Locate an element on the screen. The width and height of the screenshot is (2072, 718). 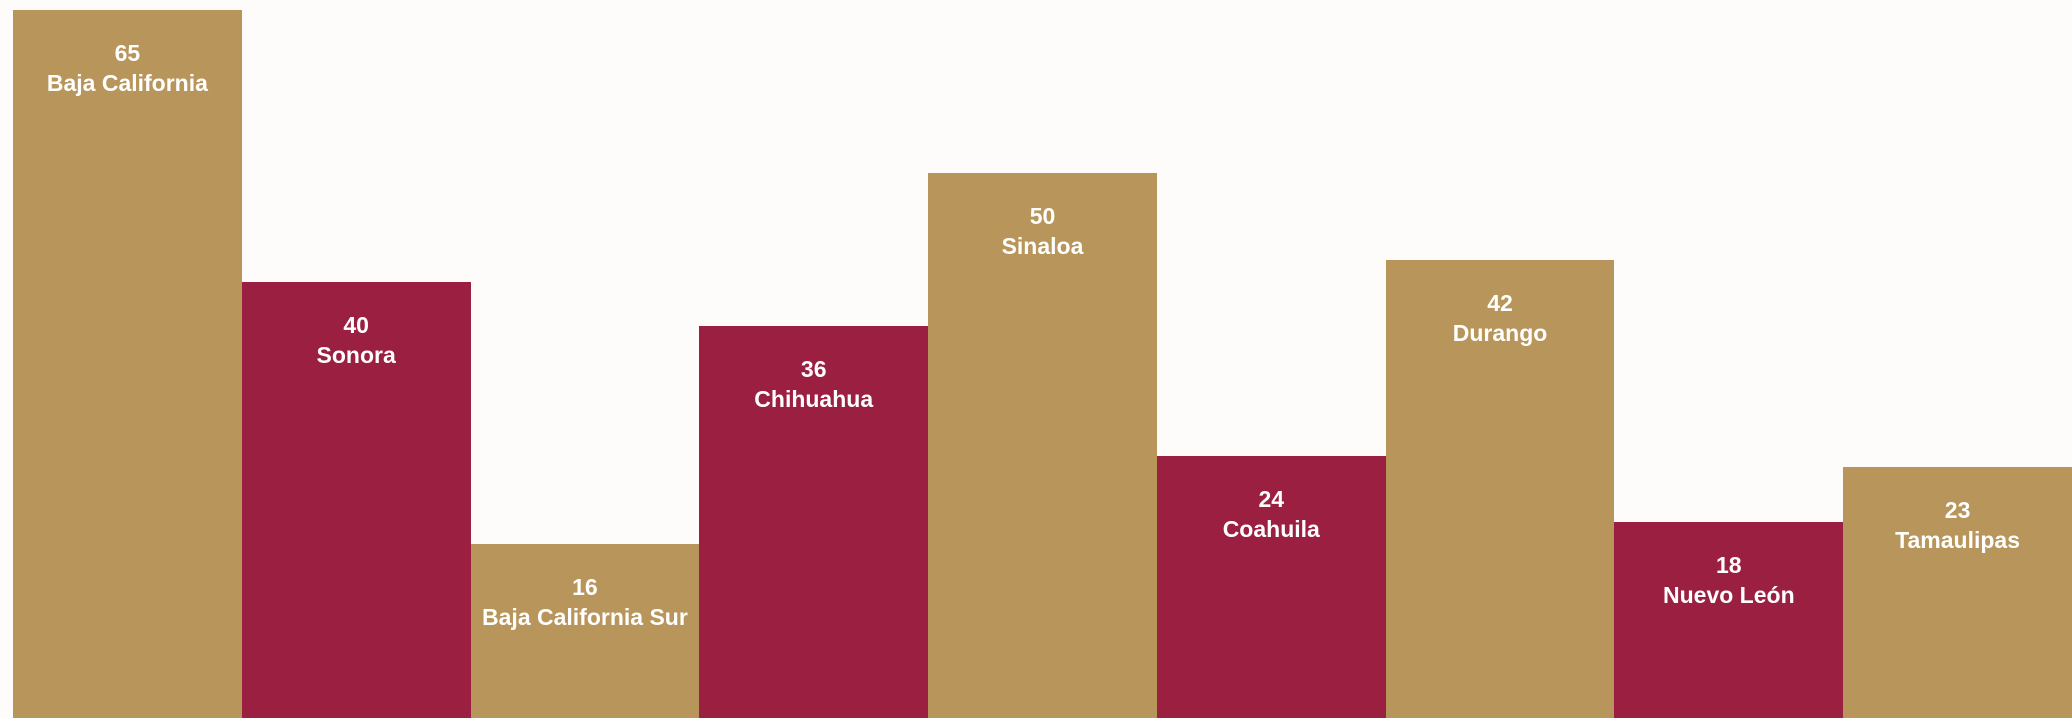
bar-label: 42 Durango is located at coordinates (1500, 318).